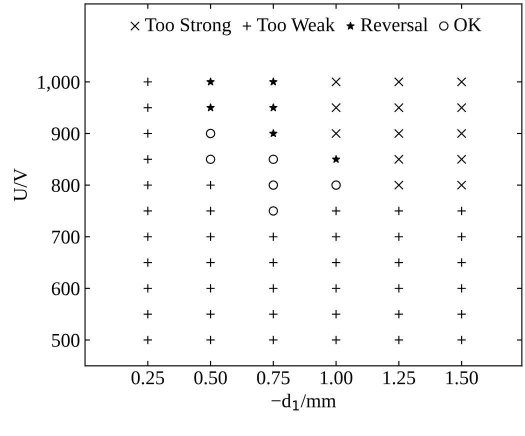 This screenshot has width=525, height=436. What do you see at coordinates (148, 377) in the screenshot?
I see `x-tick-label: 0.25` at bounding box center [148, 377].